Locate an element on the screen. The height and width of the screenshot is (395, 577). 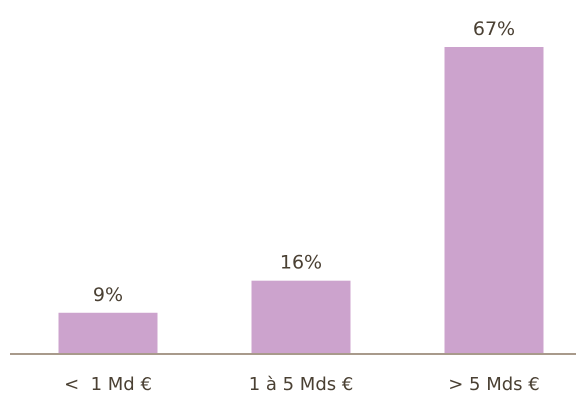
x-tick-label-0: < 1 Md € is located at coordinates (108, 384).